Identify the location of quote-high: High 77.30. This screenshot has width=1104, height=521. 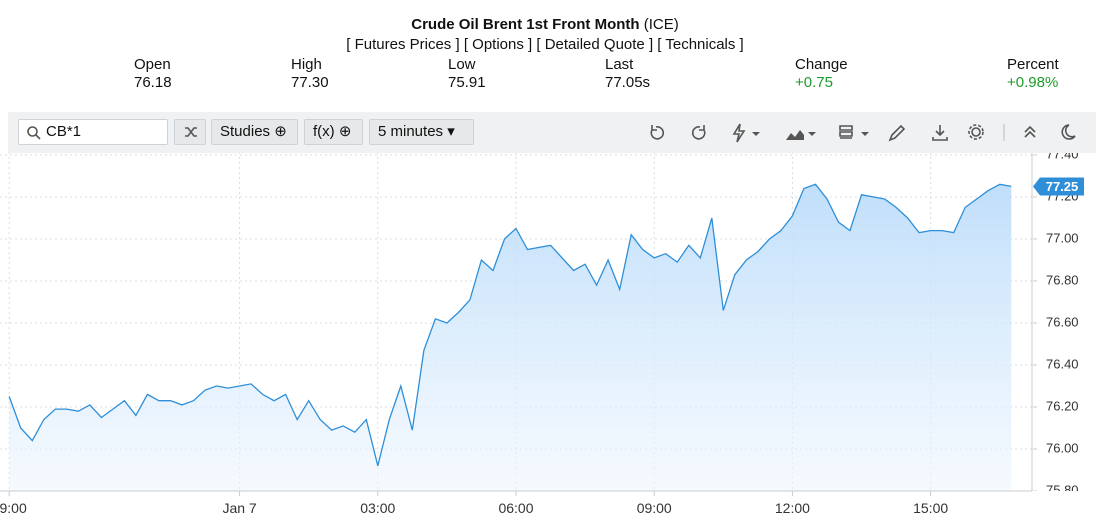
(310, 74).